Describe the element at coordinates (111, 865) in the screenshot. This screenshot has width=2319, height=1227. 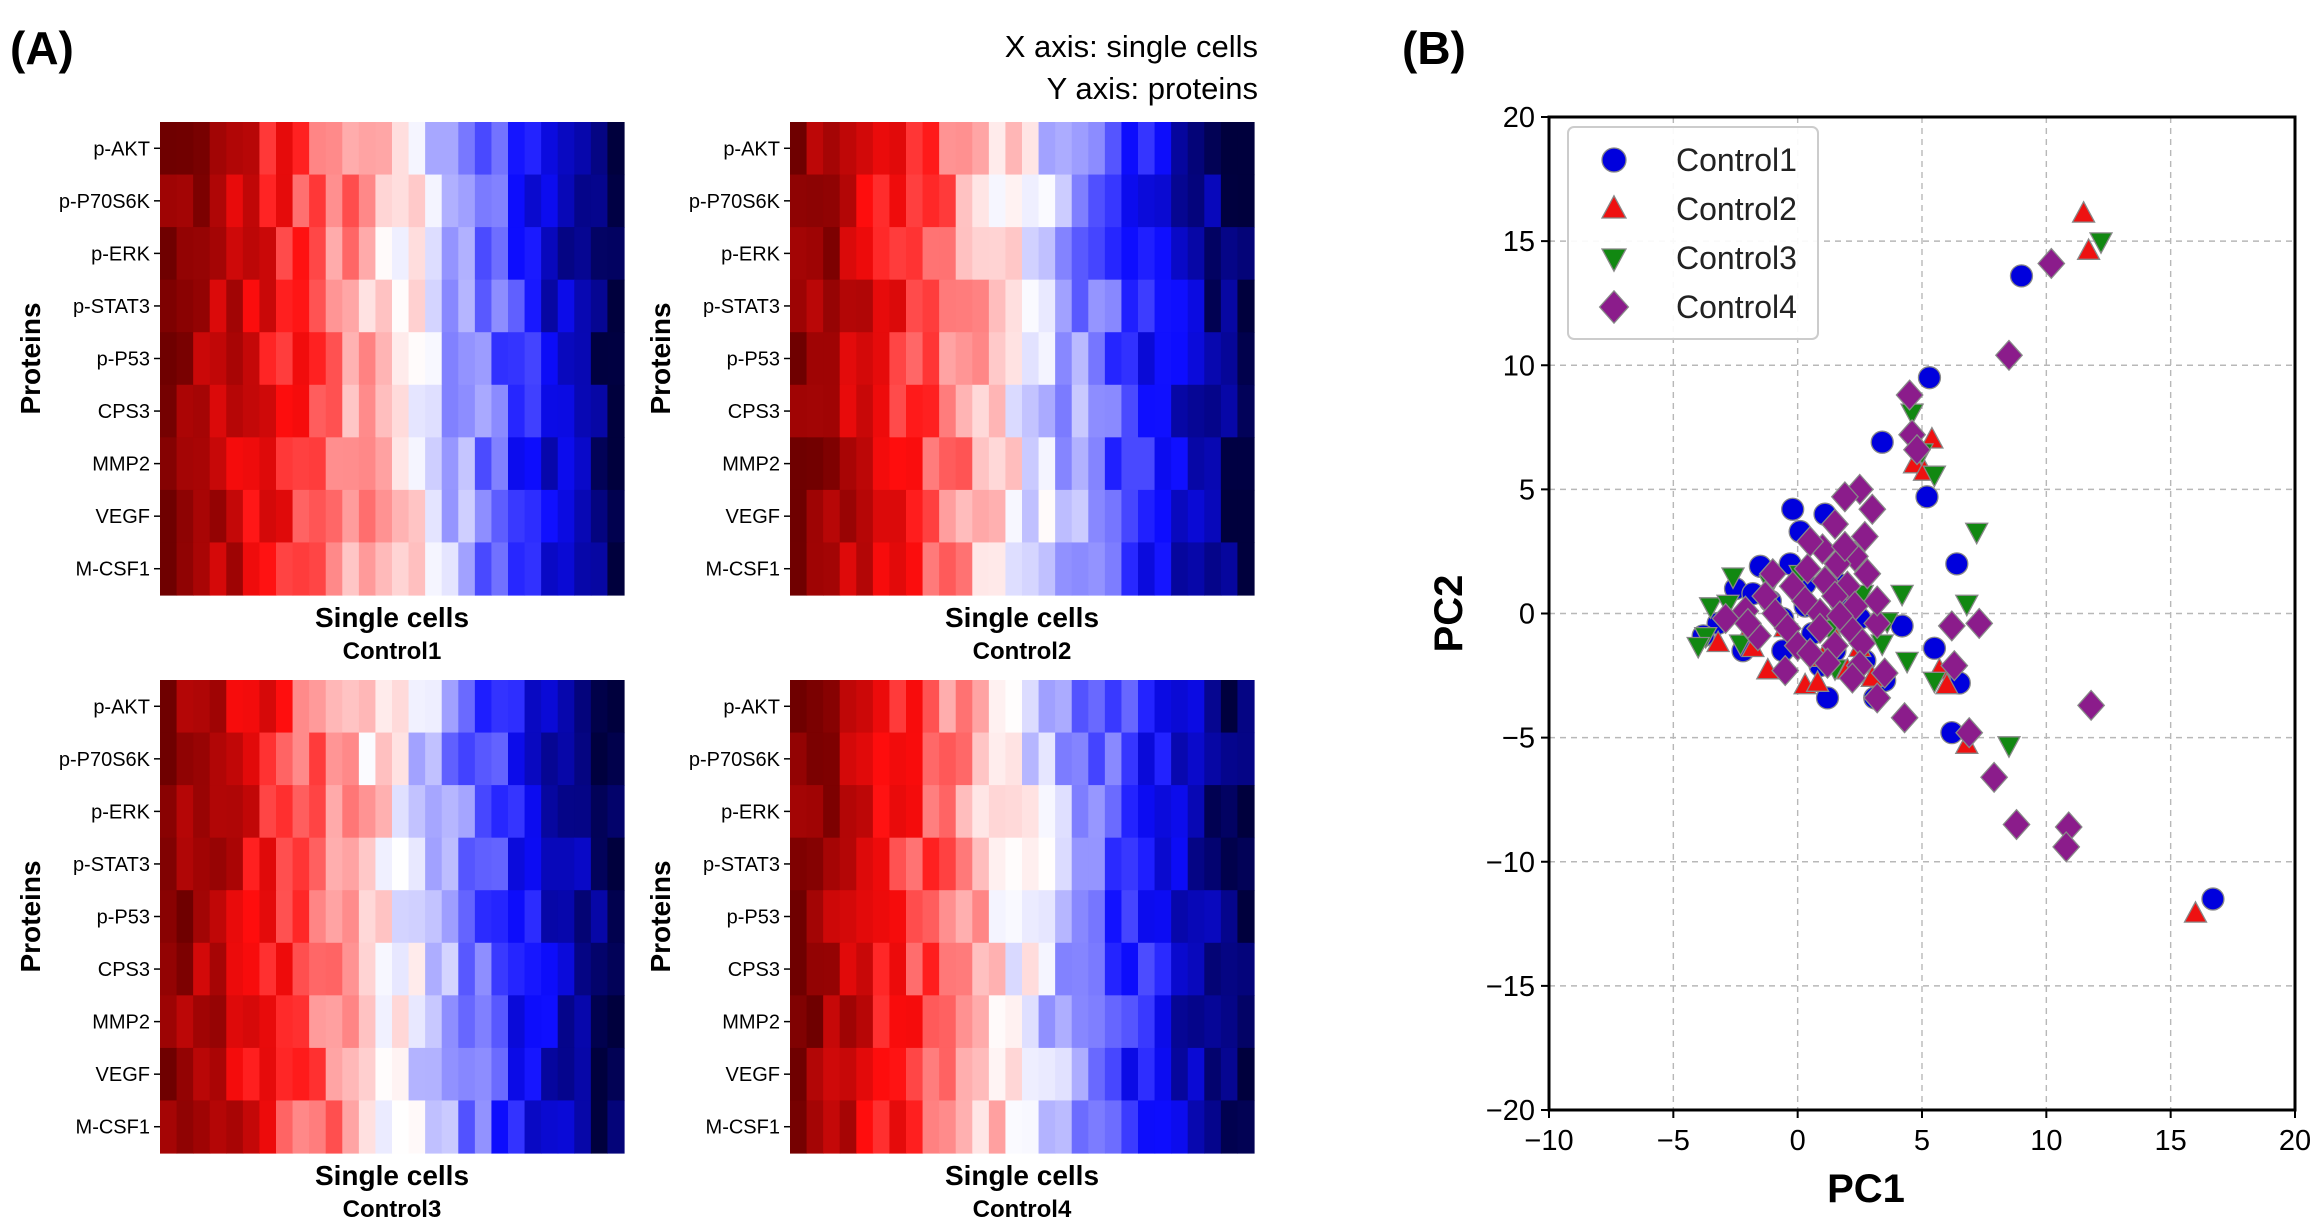
I see `protein-label: p-STAT3` at that location.